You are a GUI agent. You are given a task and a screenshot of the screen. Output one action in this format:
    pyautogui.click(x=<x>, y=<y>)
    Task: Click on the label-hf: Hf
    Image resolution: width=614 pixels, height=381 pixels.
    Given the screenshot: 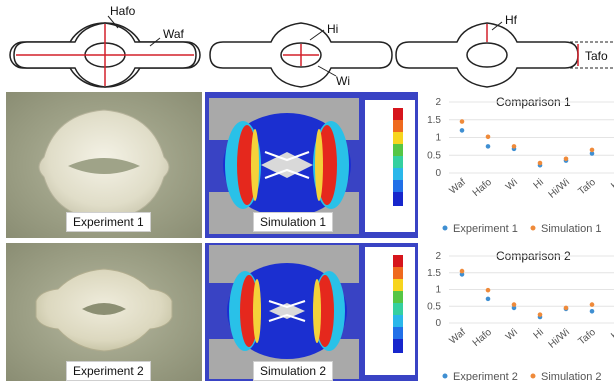 What is the action you would take?
    pyautogui.click(x=511, y=20)
    